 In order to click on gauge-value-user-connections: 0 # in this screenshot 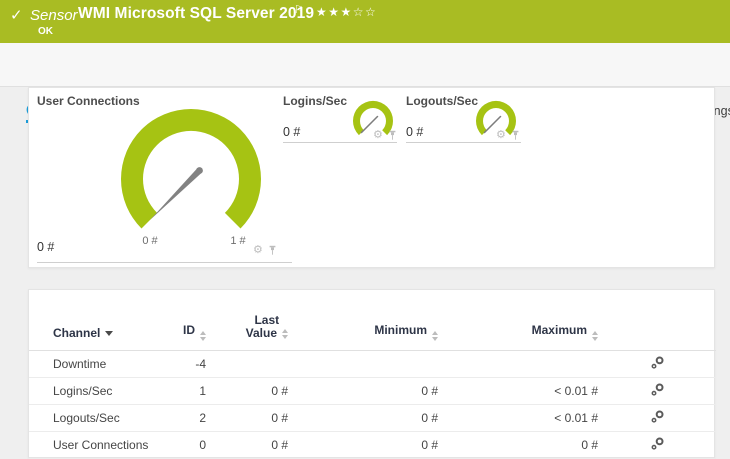, I will do `click(46, 247)`.